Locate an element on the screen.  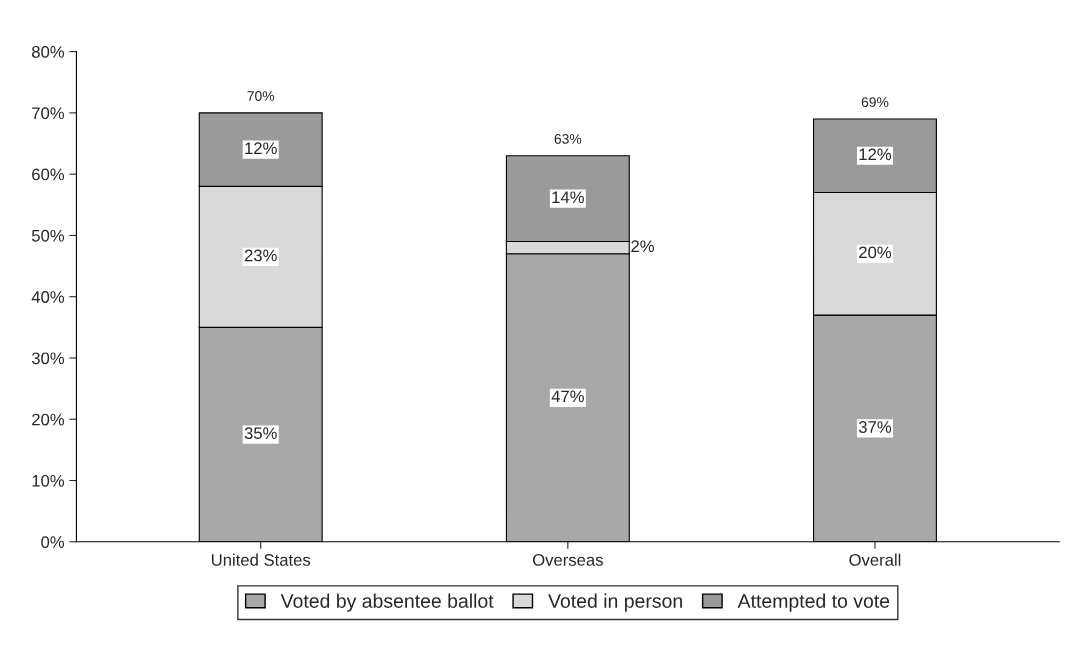
total-label: 63% is located at coordinates (568, 139).